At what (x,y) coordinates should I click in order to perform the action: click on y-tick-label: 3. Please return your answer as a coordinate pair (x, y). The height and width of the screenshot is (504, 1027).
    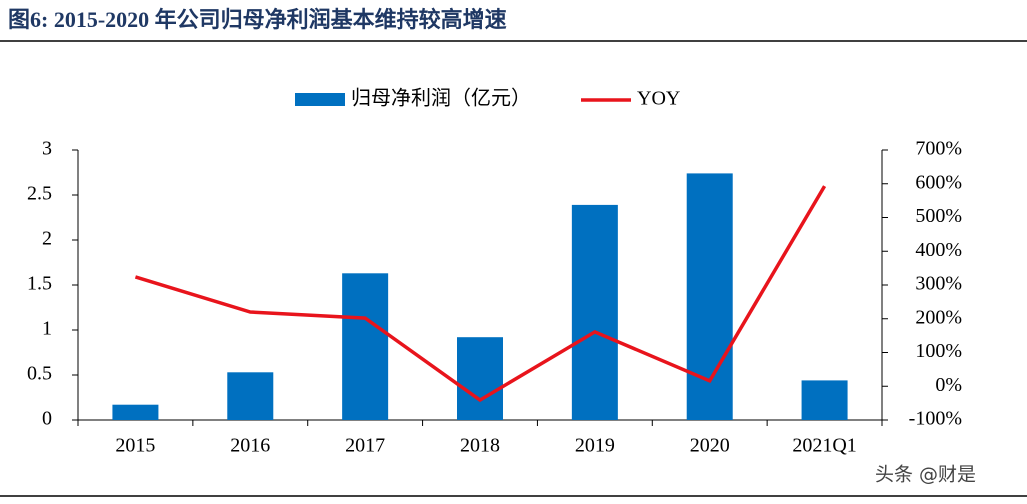
    Looking at the image, I should click on (47, 149).